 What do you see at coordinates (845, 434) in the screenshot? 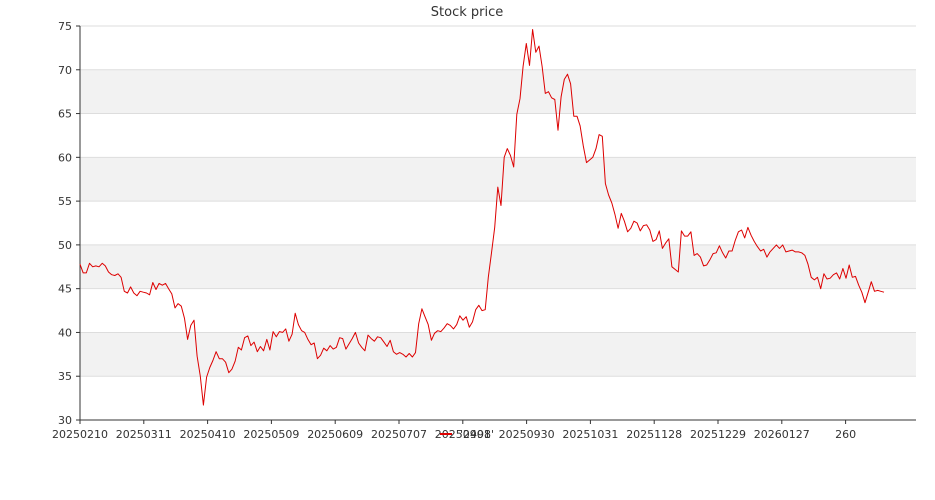
I see `x-tick-label: 260` at bounding box center [845, 434].